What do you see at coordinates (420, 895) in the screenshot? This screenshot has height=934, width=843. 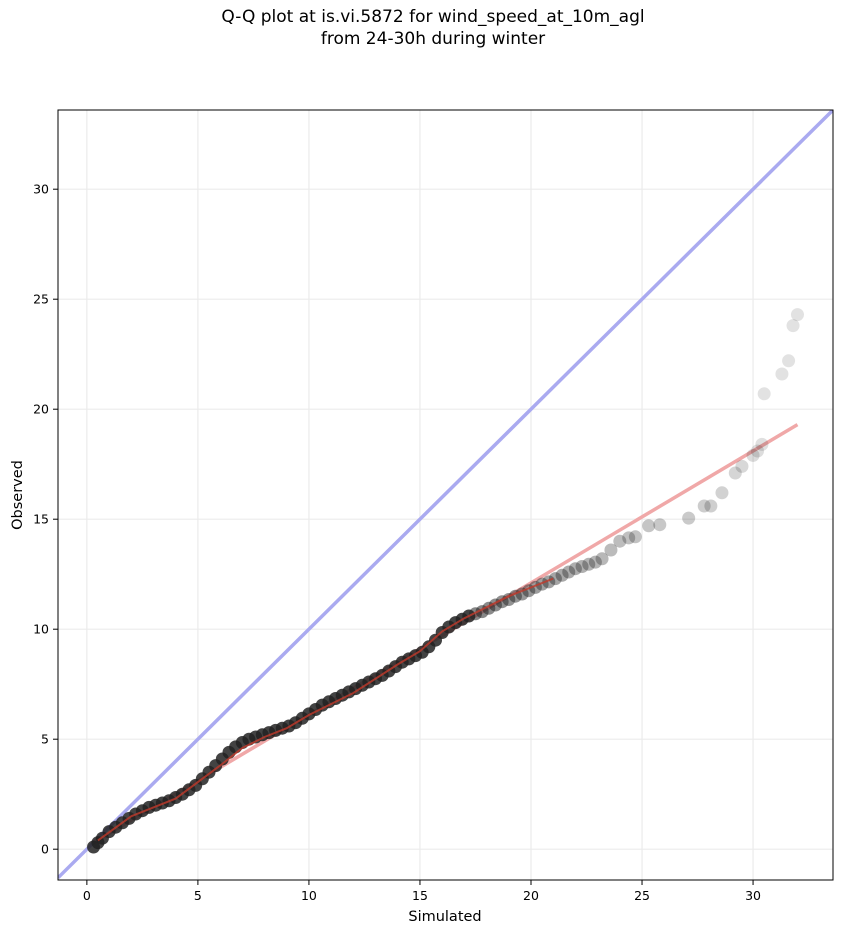 I see `x-tick-label: 15` at bounding box center [420, 895].